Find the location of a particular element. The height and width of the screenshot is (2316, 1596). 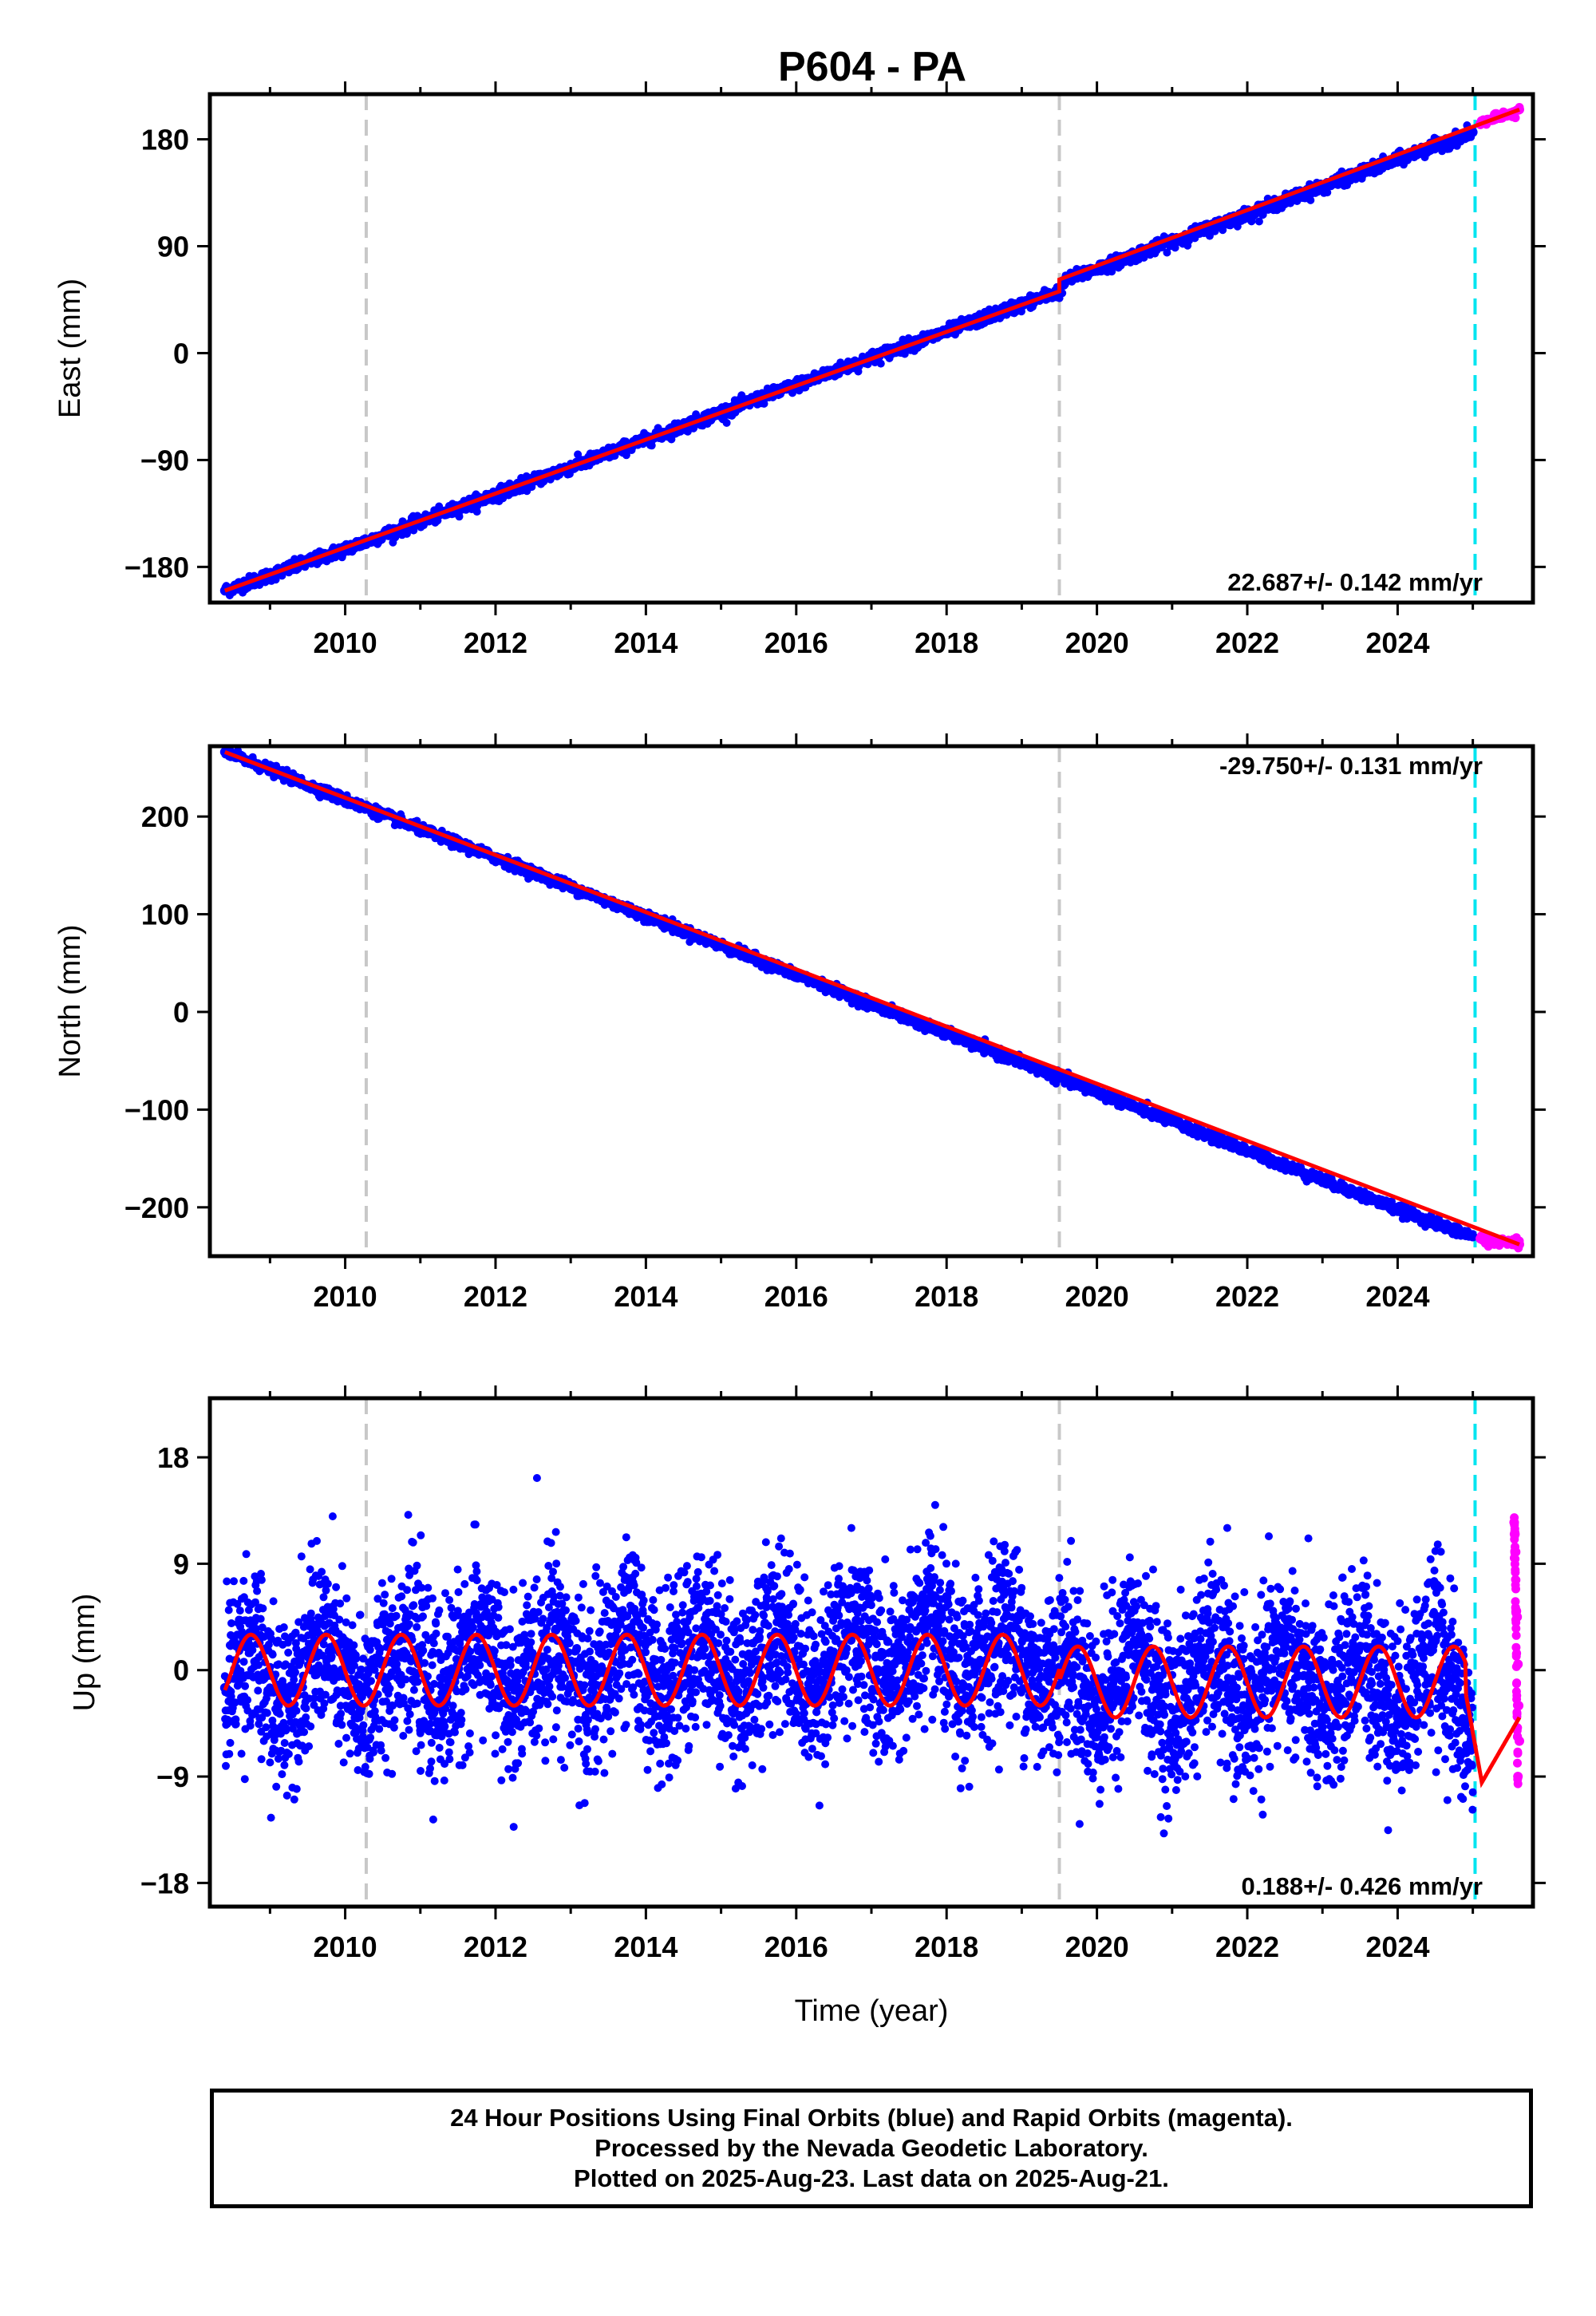

y-tick-label: 0 is located at coordinates (181, 353).